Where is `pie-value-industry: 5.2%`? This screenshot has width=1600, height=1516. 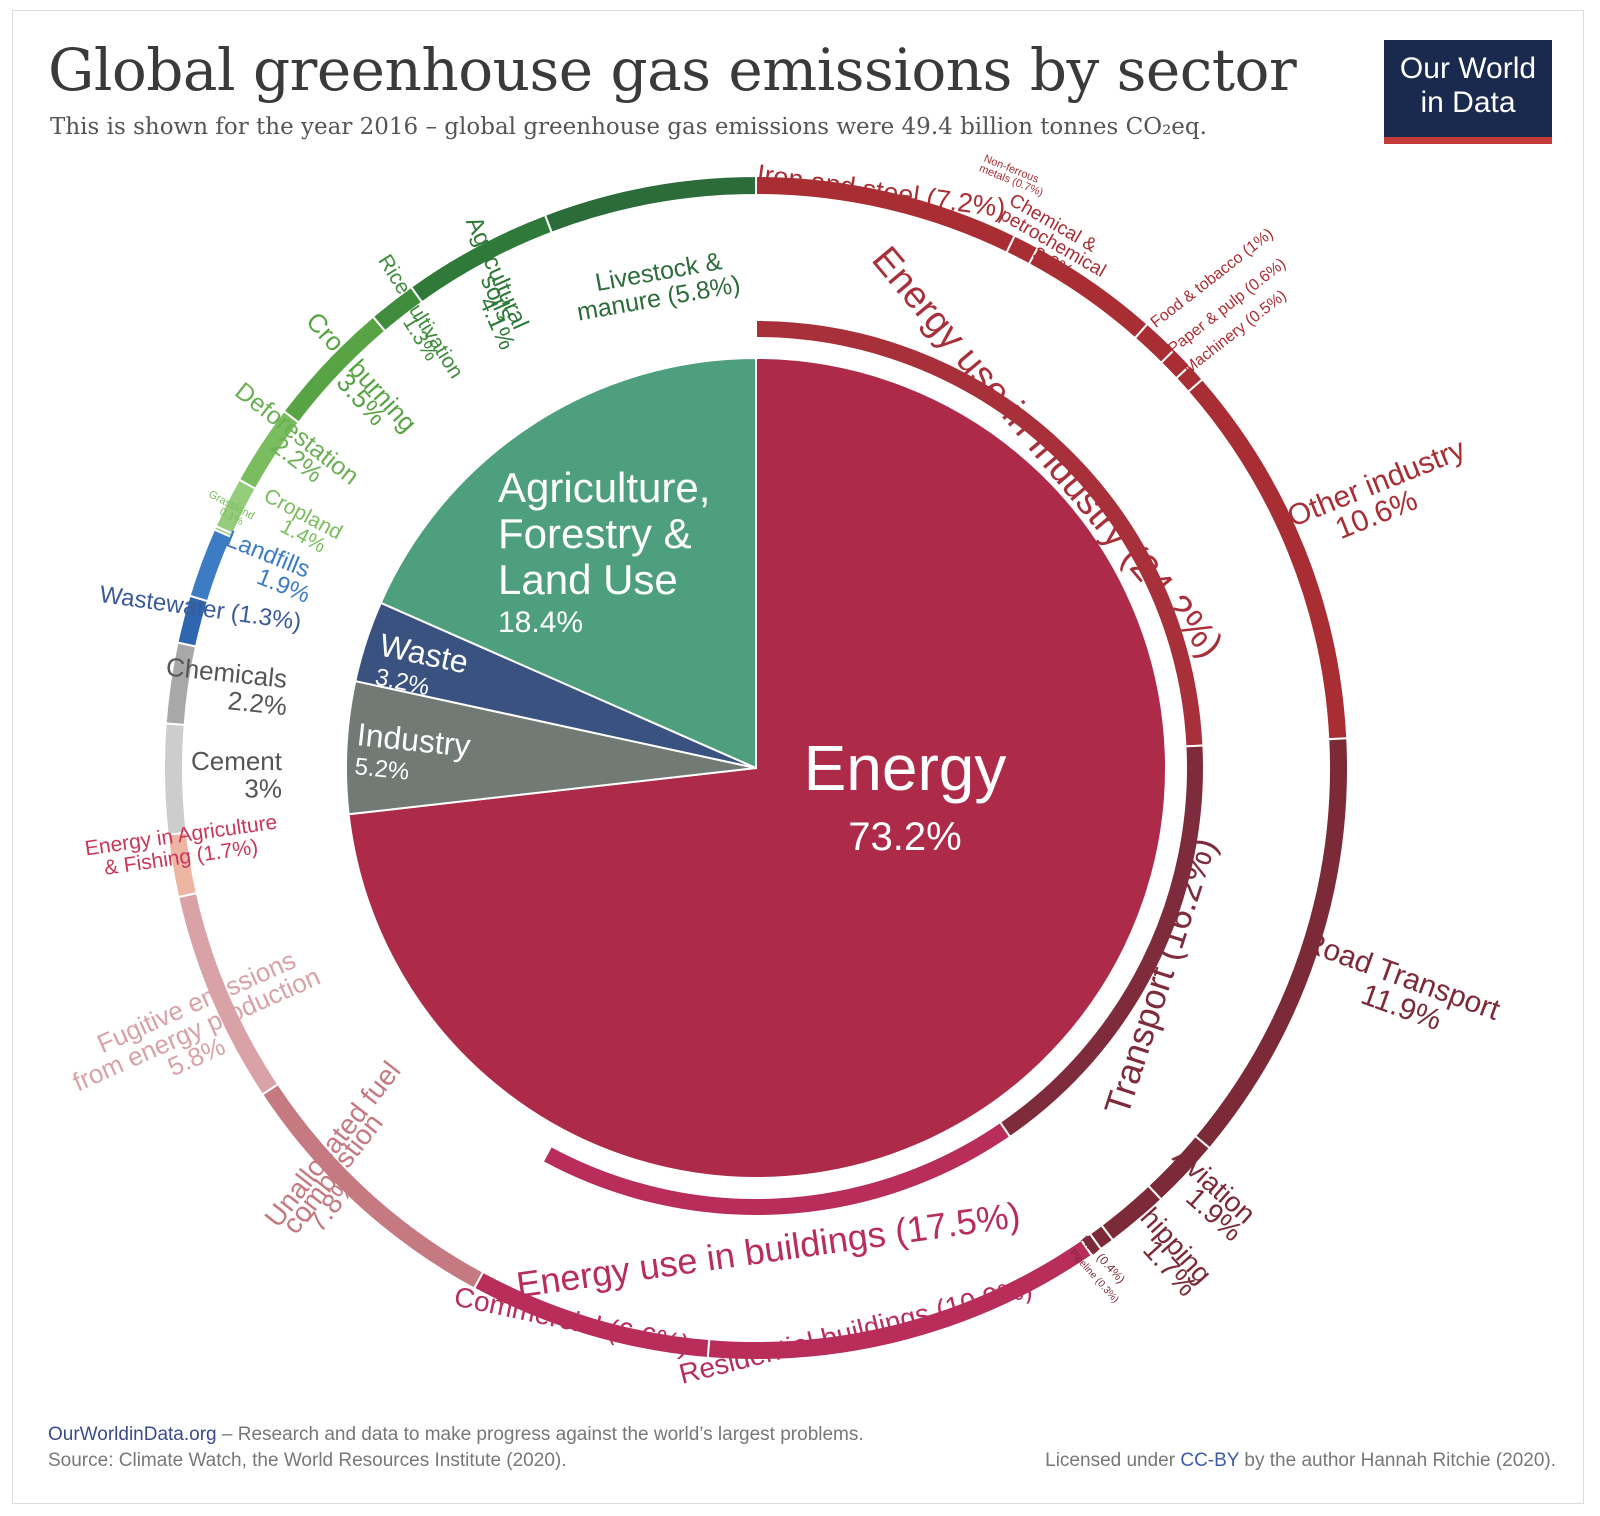
pie-value-industry: 5.2% is located at coordinates (381, 769).